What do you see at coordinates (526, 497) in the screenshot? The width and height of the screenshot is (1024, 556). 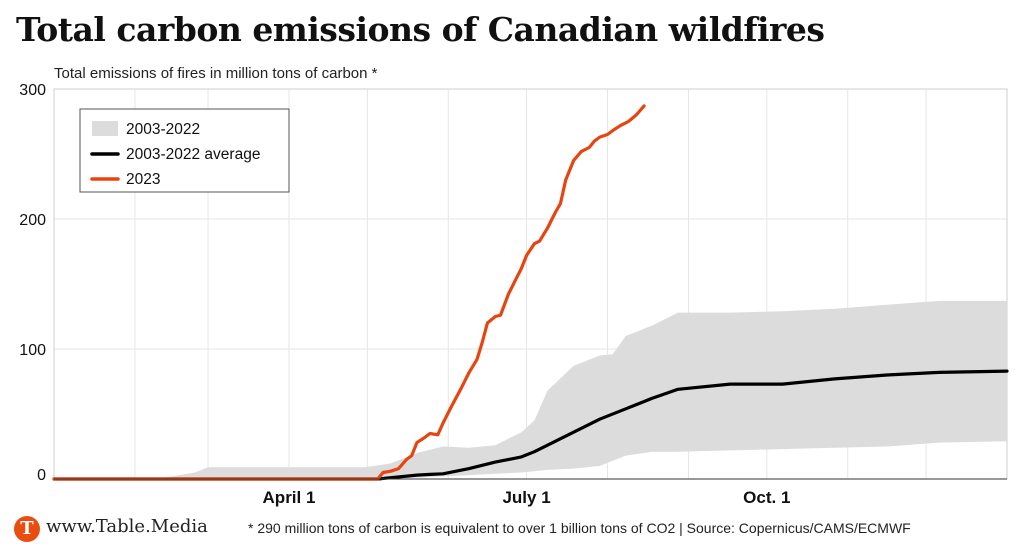 I see `x-tick-label: July 1` at bounding box center [526, 497].